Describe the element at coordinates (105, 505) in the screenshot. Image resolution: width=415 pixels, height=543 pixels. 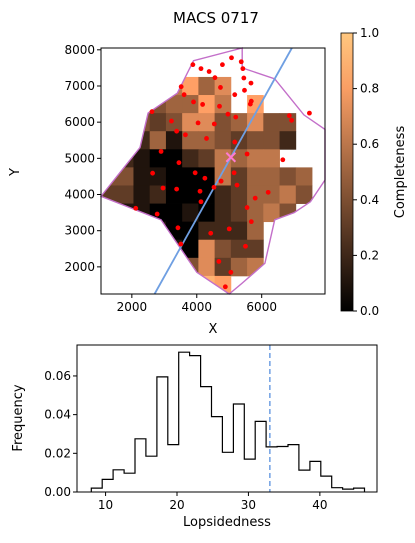
I see `x-tick-label: 10` at that location.